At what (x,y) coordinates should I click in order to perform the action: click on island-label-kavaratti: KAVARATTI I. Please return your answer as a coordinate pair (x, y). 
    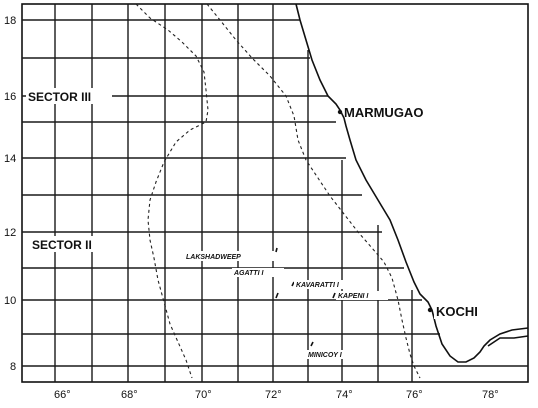
    Looking at the image, I should click on (318, 285).